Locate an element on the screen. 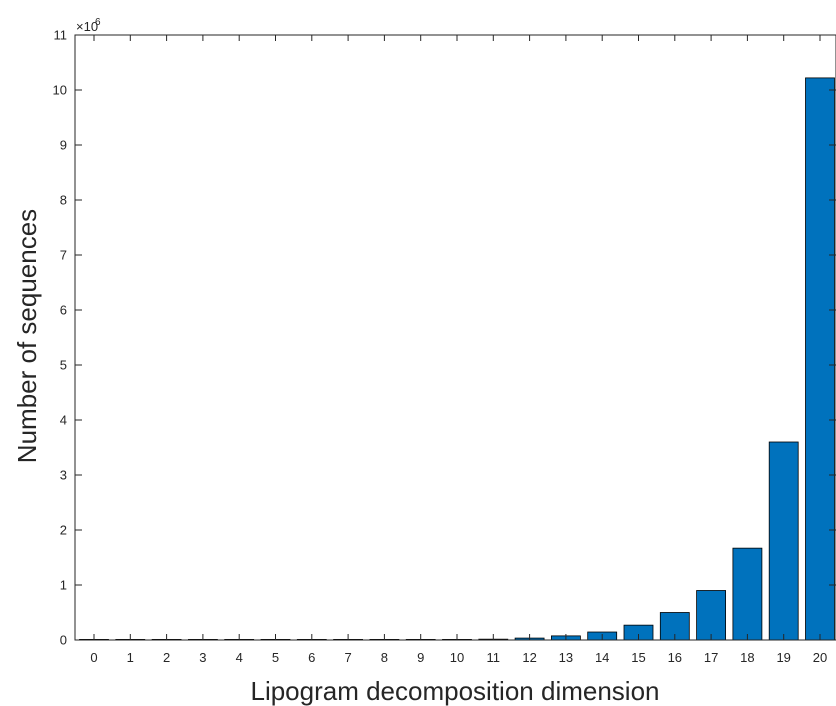 The height and width of the screenshot is (706, 836). x-tick-label-2: 2 is located at coordinates (166, 657).